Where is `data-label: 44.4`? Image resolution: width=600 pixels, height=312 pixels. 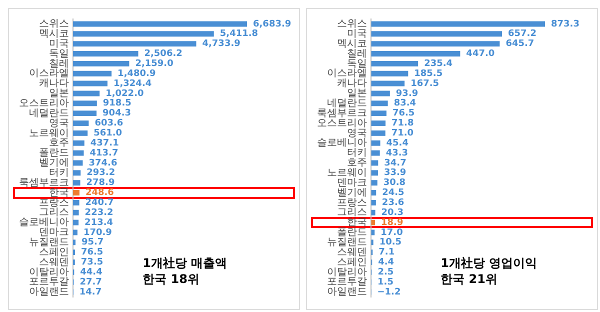
data-label: 44.4 is located at coordinates (91, 273).